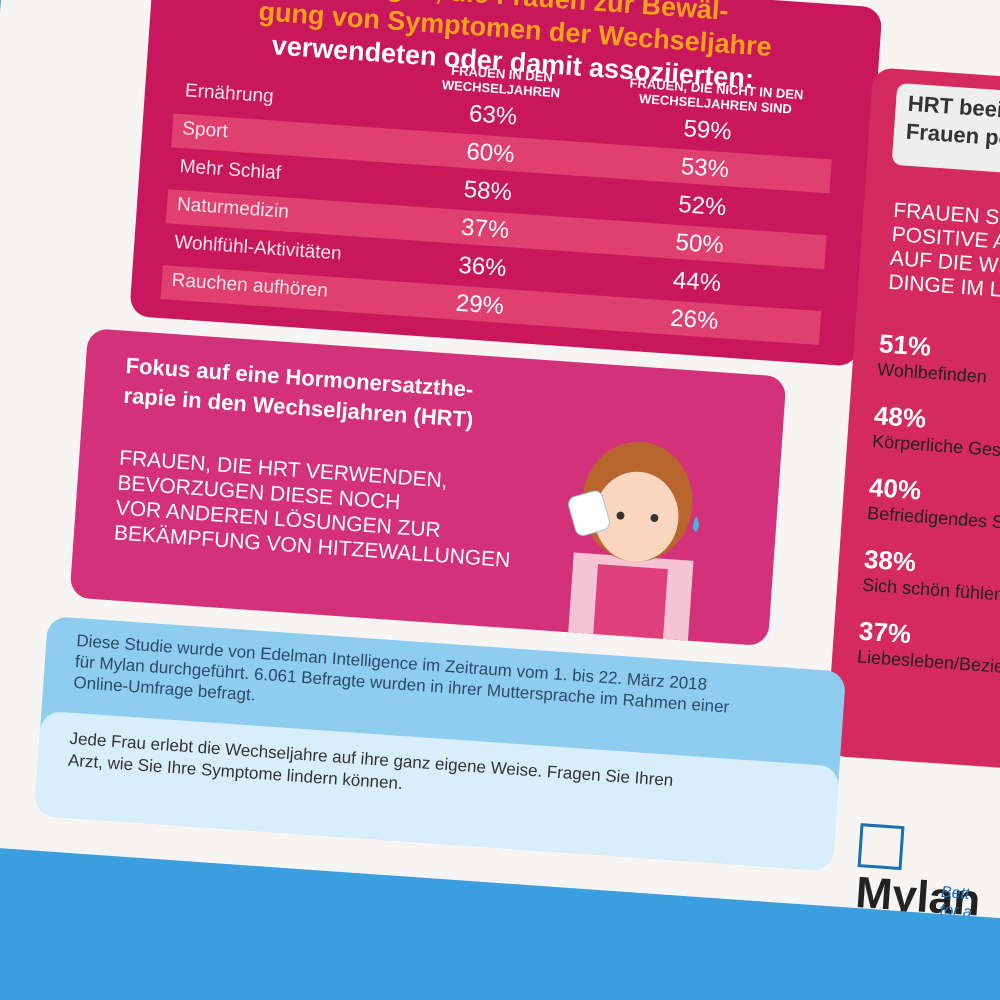  Describe the element at coordinates (927, 658) in the screenshot. I see `stat: 37% Liebesleben/Beziehung` at that location.